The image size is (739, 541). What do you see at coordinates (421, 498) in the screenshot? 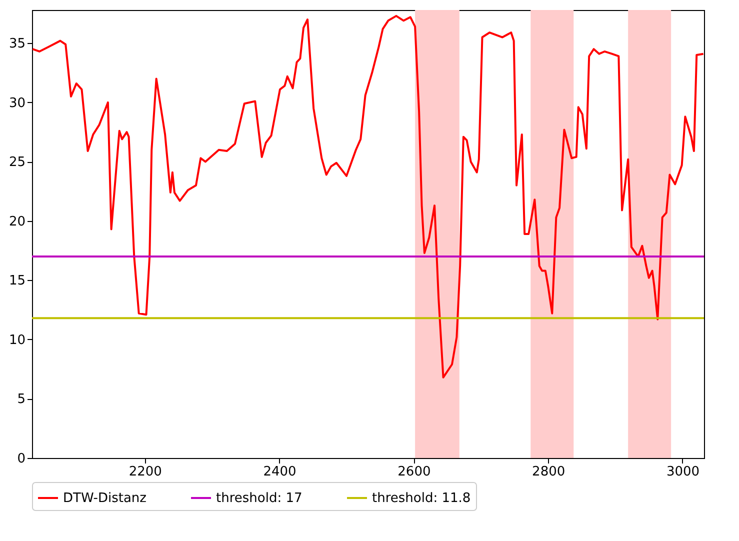
I see `legend-label: threshold: 11.8` at bounding box center [421, 498].